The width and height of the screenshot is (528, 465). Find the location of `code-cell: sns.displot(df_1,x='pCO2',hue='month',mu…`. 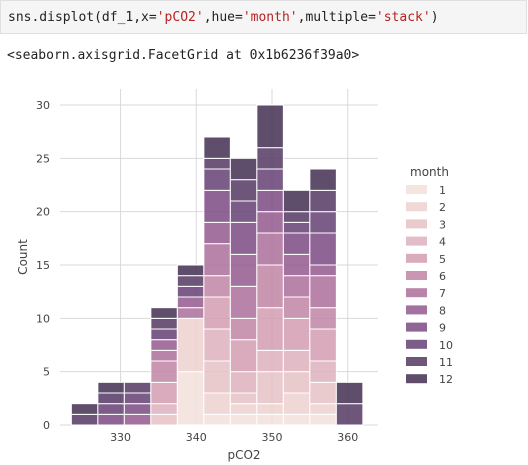

code-cell: sns.displot(df_1,x='pCO2',hue='month',mu… is located at coordinates (263, 17).